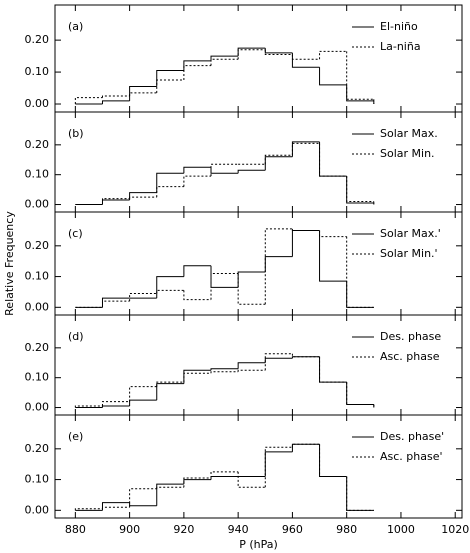 Image resolution: width=470 pixels, height=553 pixels. I want to click on legend-label: Solar Min.', so click(409, 253).